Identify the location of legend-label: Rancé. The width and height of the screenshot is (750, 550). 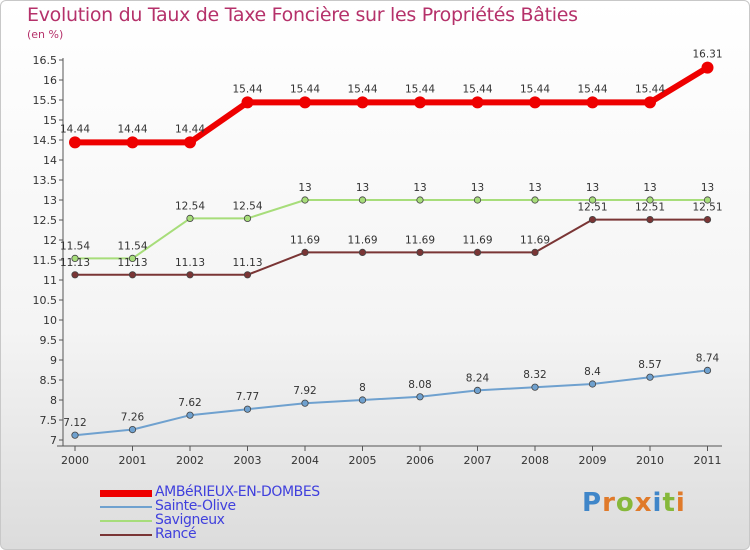
(176, 534).